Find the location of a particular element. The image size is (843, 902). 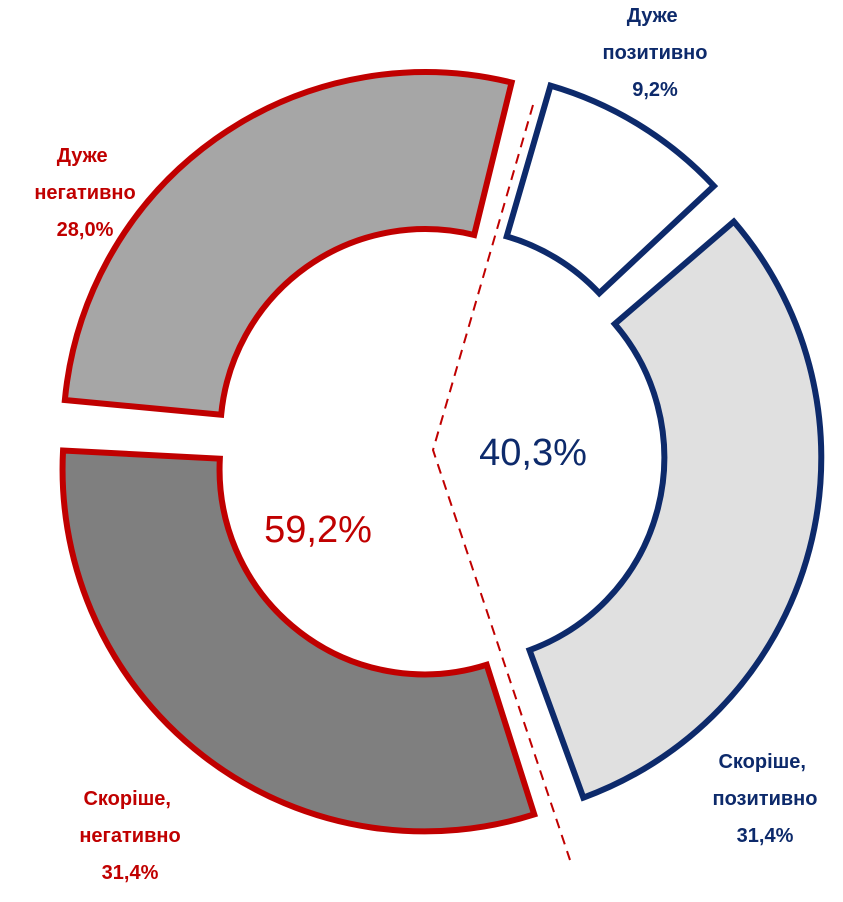

segment-label: Скоріше, позитивно is located at coordinates (765, 780).